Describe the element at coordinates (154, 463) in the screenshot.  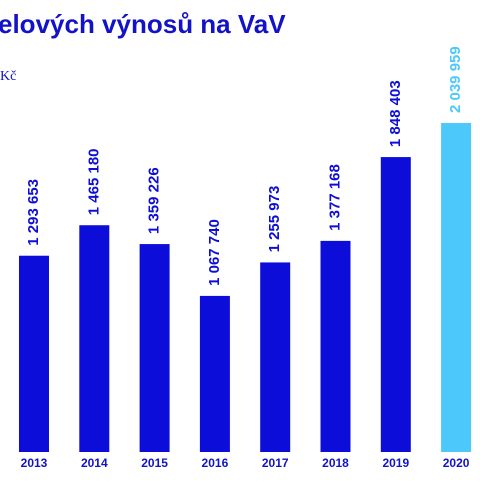
I see `x-tick-label: 2015` at that location.